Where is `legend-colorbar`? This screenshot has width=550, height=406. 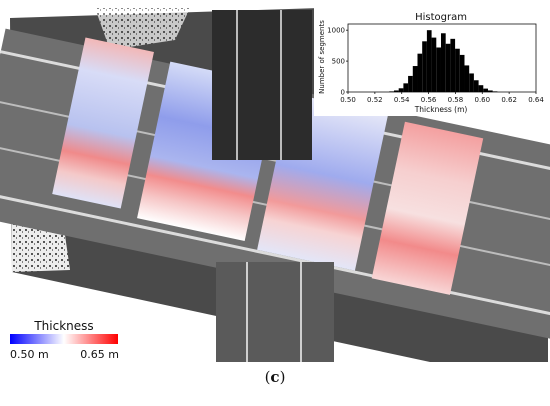 legend-colorbar is located at coordinates (64, 339).